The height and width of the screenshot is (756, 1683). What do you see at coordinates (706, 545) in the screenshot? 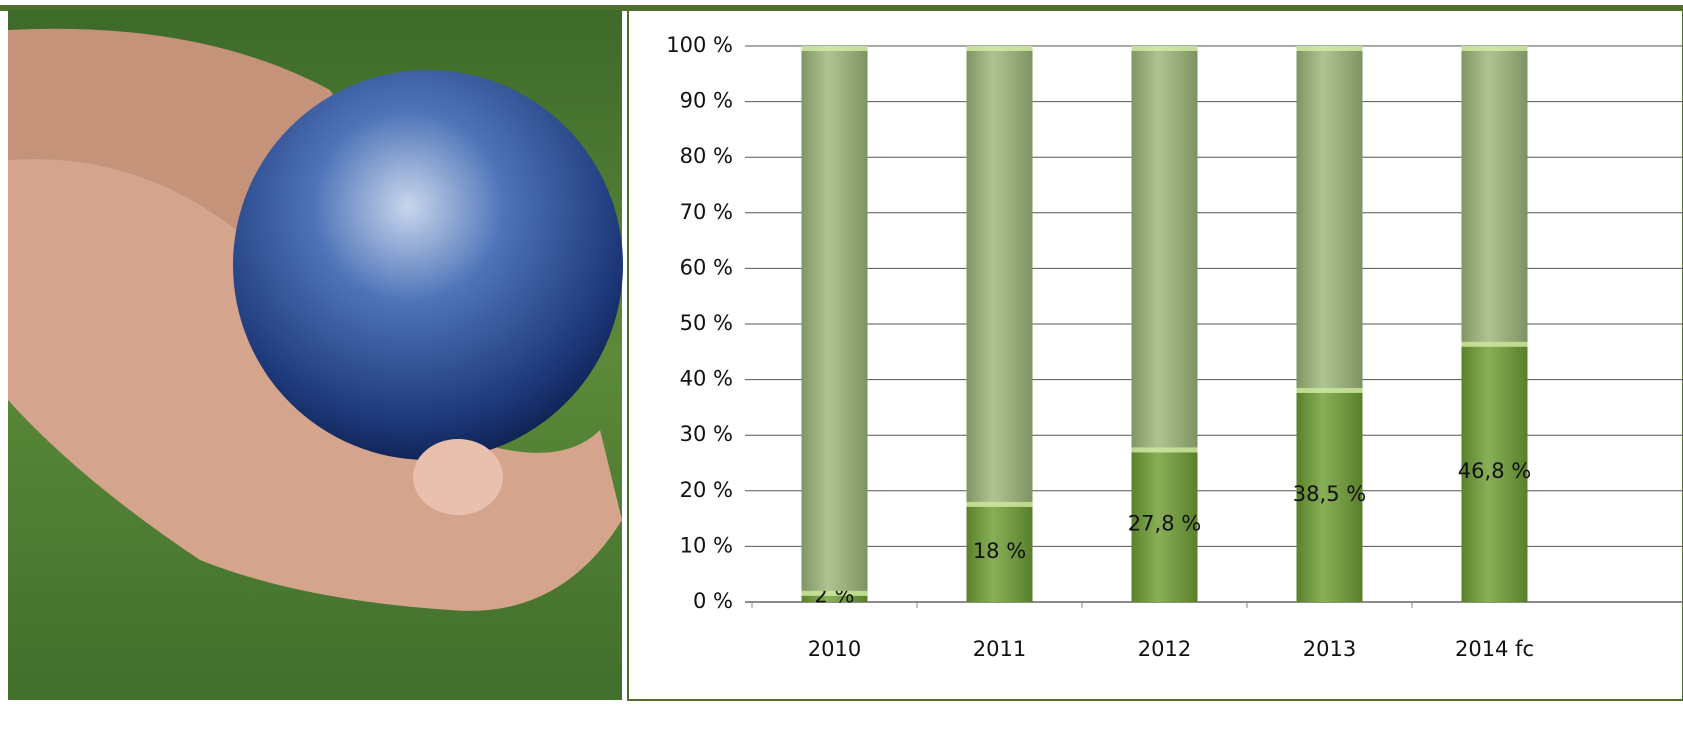
I see `y-tick-label: 10 %` at bounding box center [706, 545].